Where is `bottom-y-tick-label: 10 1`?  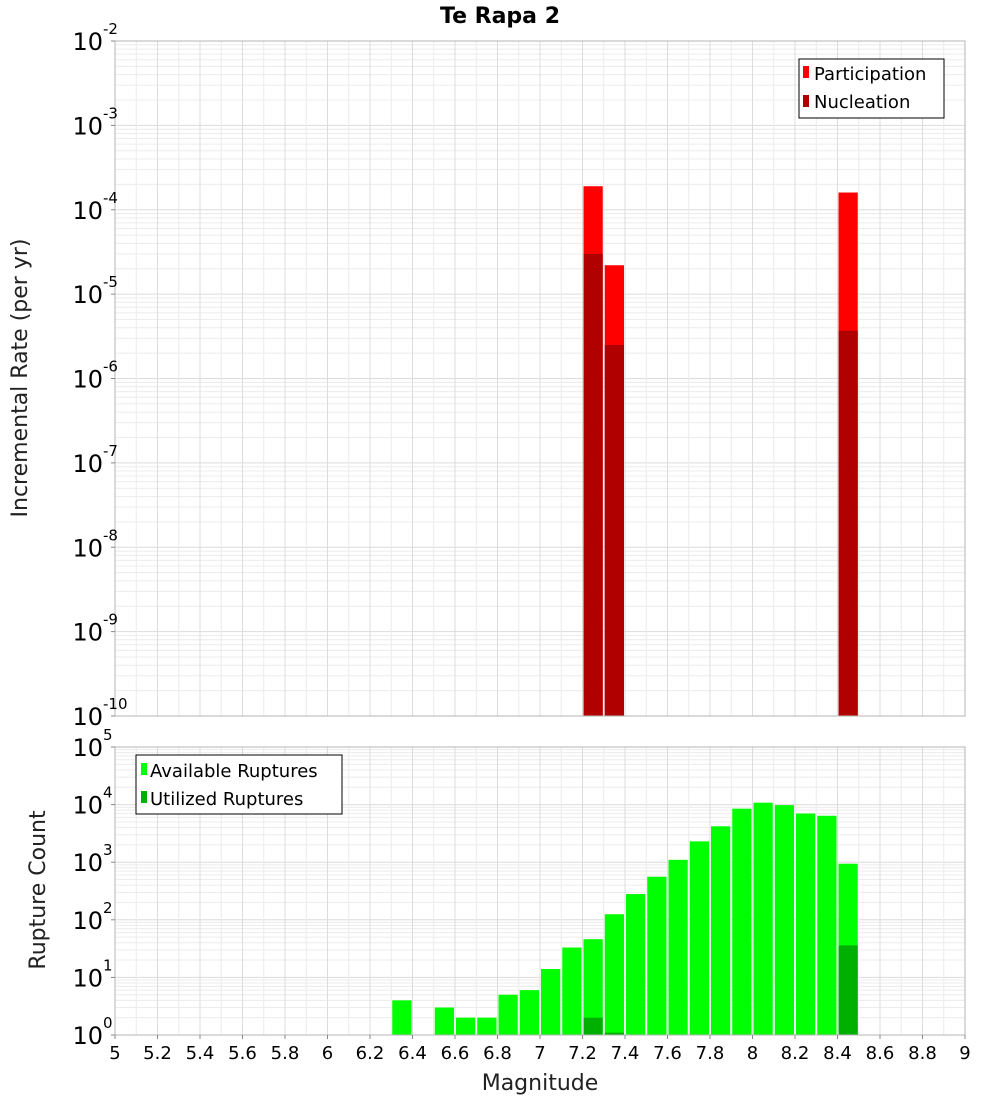 bottom-y-tick-label: 10 1 is located at coordinates (93, 974).